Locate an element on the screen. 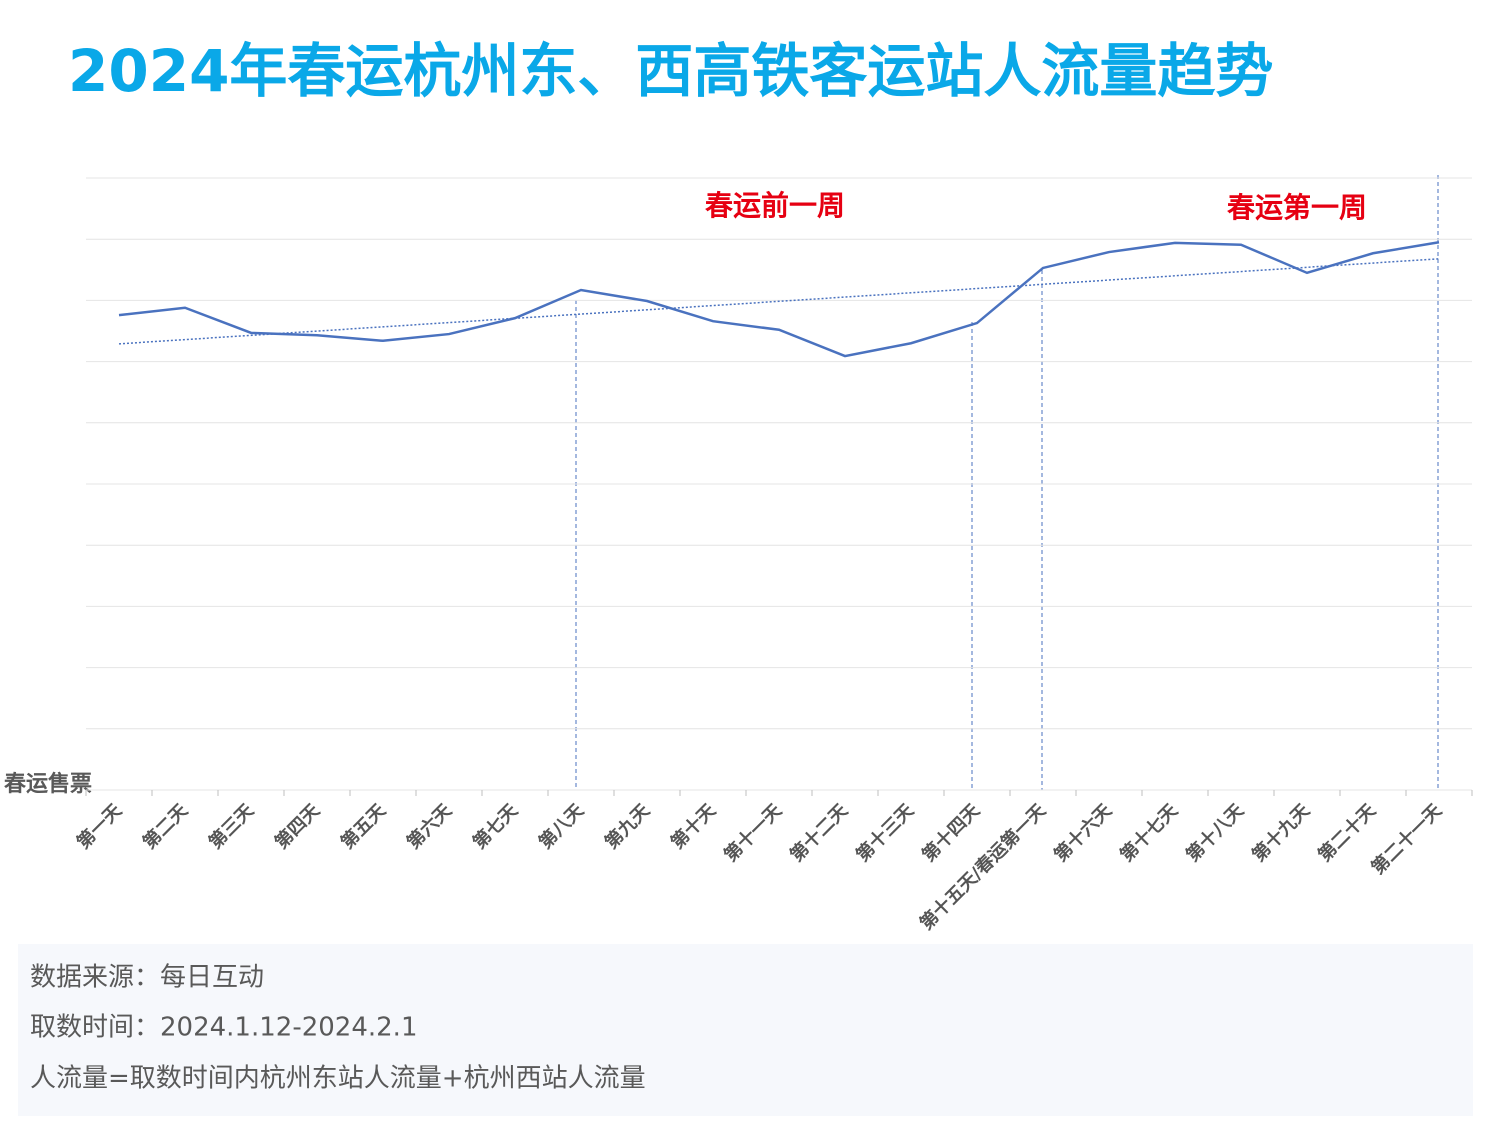 This screenshot has height=1134, width=1512. x-tick-label: 第二十一天 is located at coordinates (1407, 839).